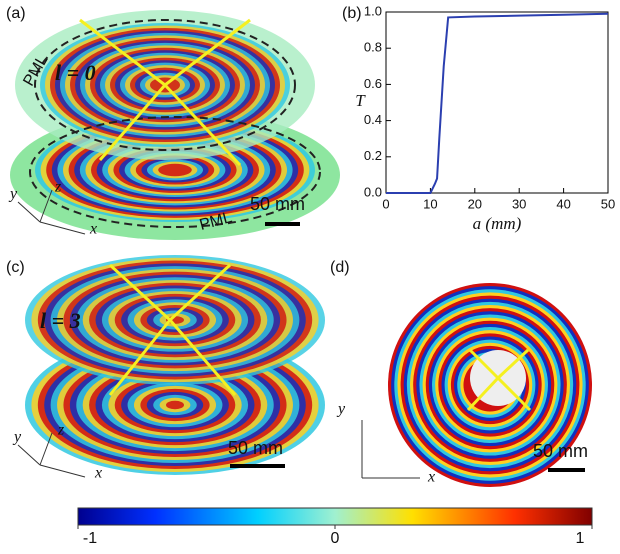  Describe the element at coordinates (15, 267) in the screenshot. I see `panel-label: (c)` at that location.